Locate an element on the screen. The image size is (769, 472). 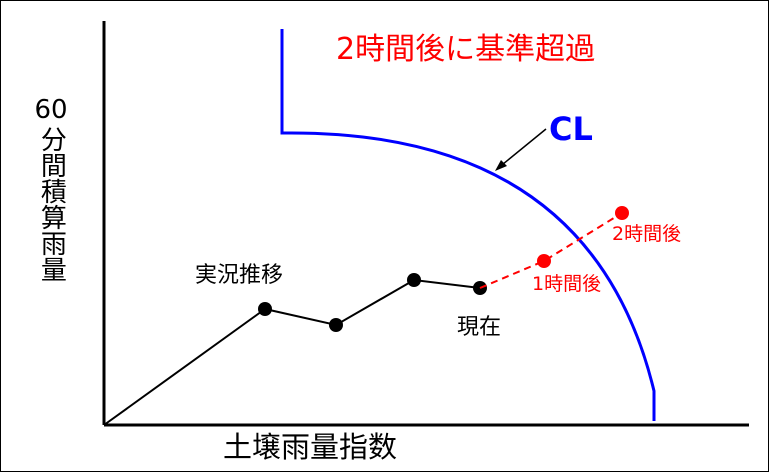
current-label: 現在 is located at coordinates (479, 327).